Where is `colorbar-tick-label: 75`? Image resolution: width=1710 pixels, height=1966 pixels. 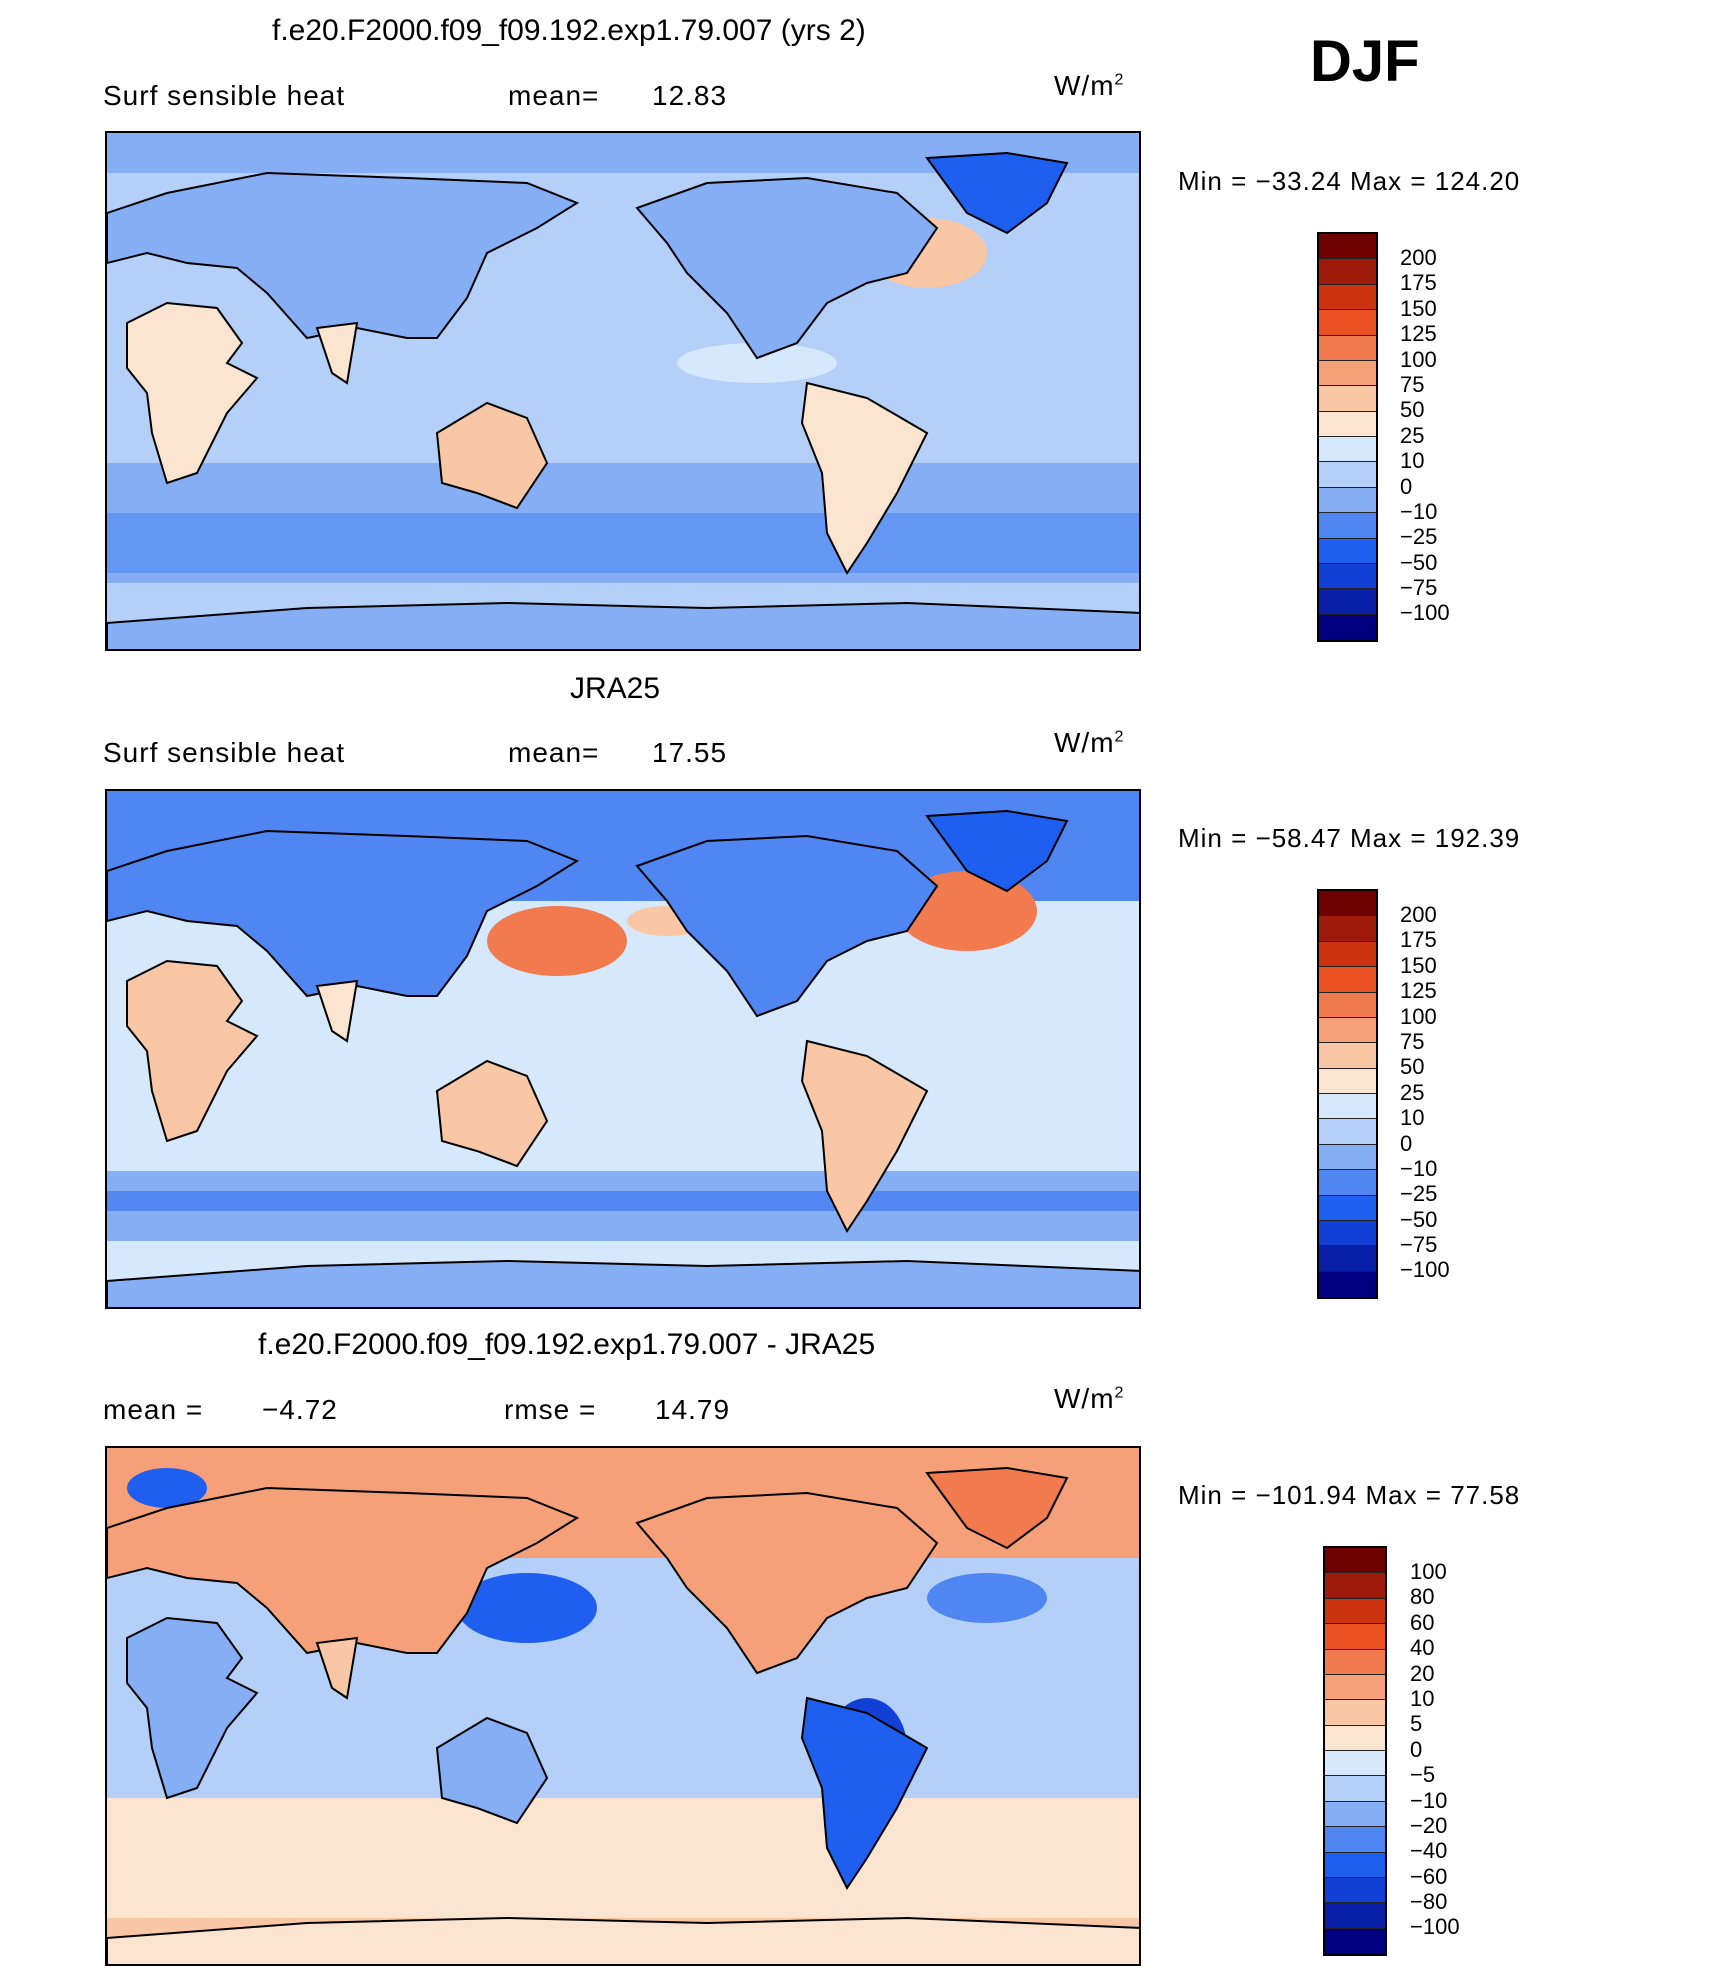 colorbar-tick-label: 75 is located at coordinates (1412, 384).